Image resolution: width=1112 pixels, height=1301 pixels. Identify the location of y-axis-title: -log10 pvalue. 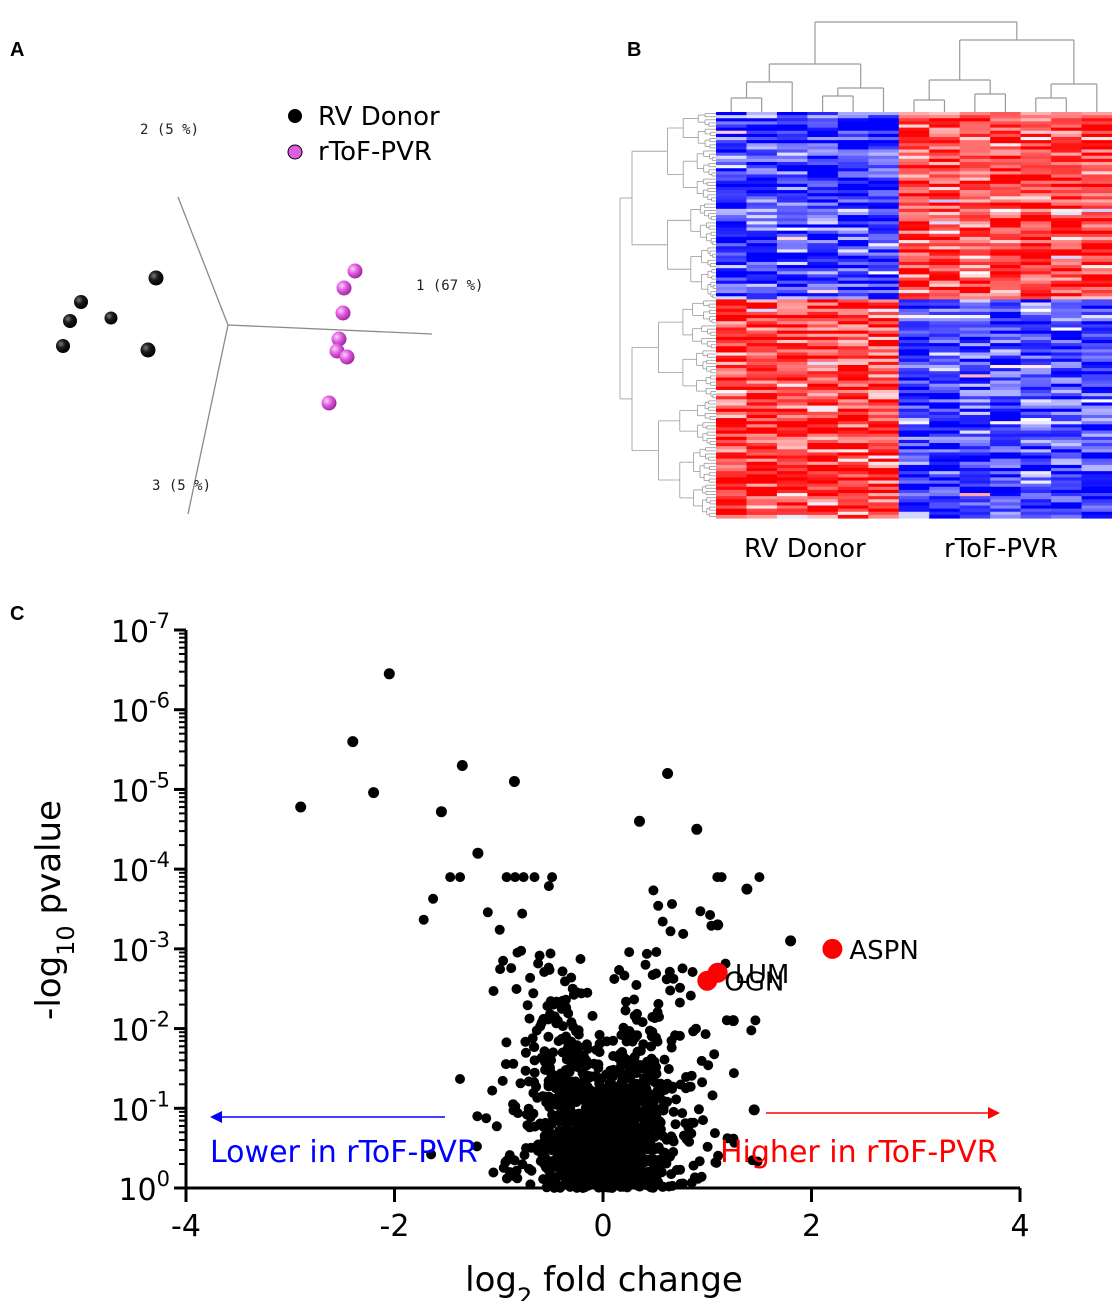
(54, 910).